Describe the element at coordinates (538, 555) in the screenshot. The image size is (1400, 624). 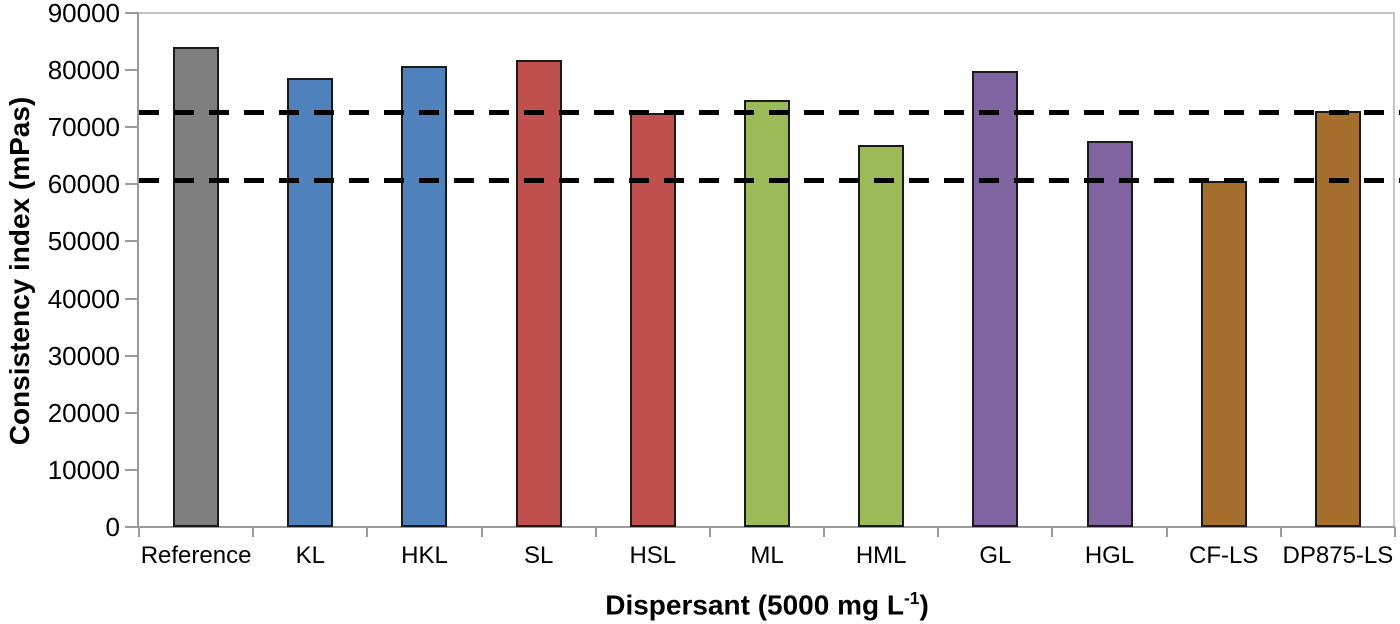
I see `x-category-label: SL` at that location.